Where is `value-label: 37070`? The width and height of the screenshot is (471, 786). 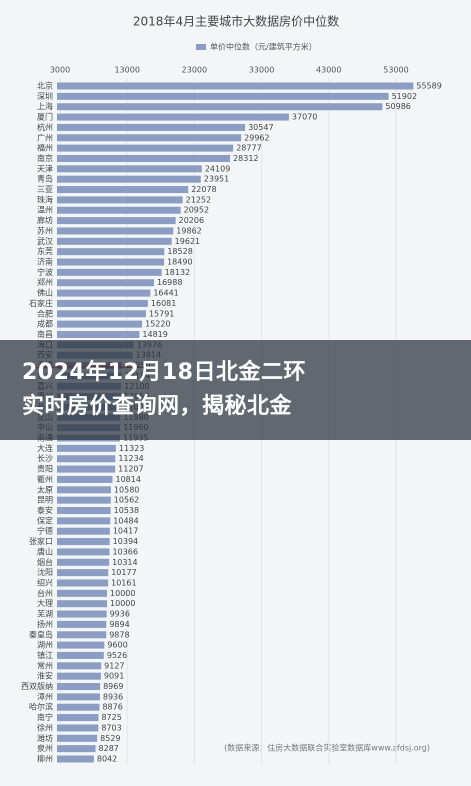
value-label: 37070 is located at coordinates (304, 117).